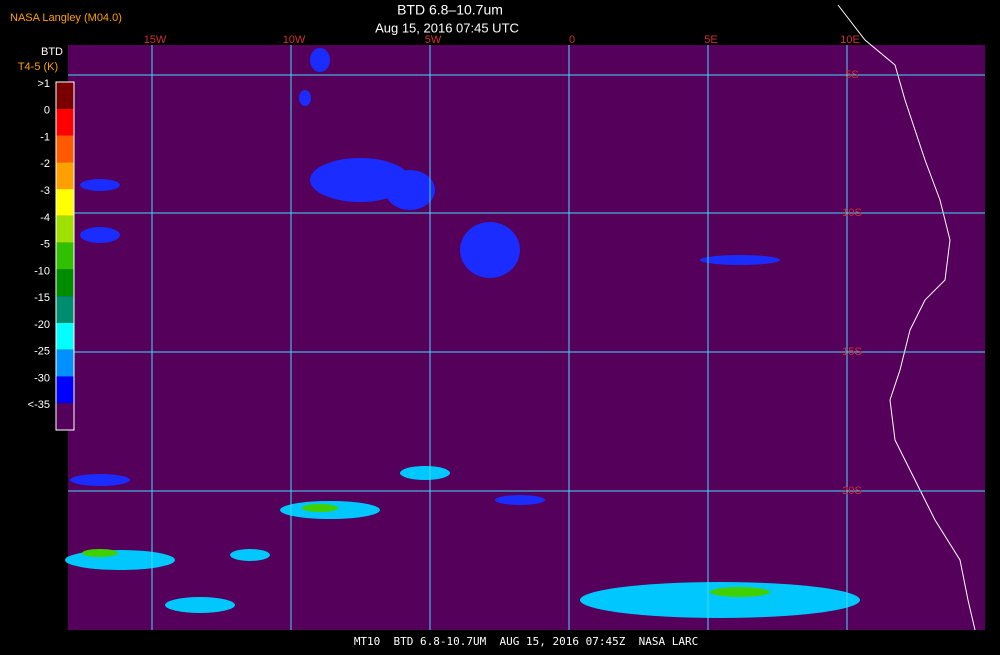  I want to click on legend-label: -30, so click(42, 378).